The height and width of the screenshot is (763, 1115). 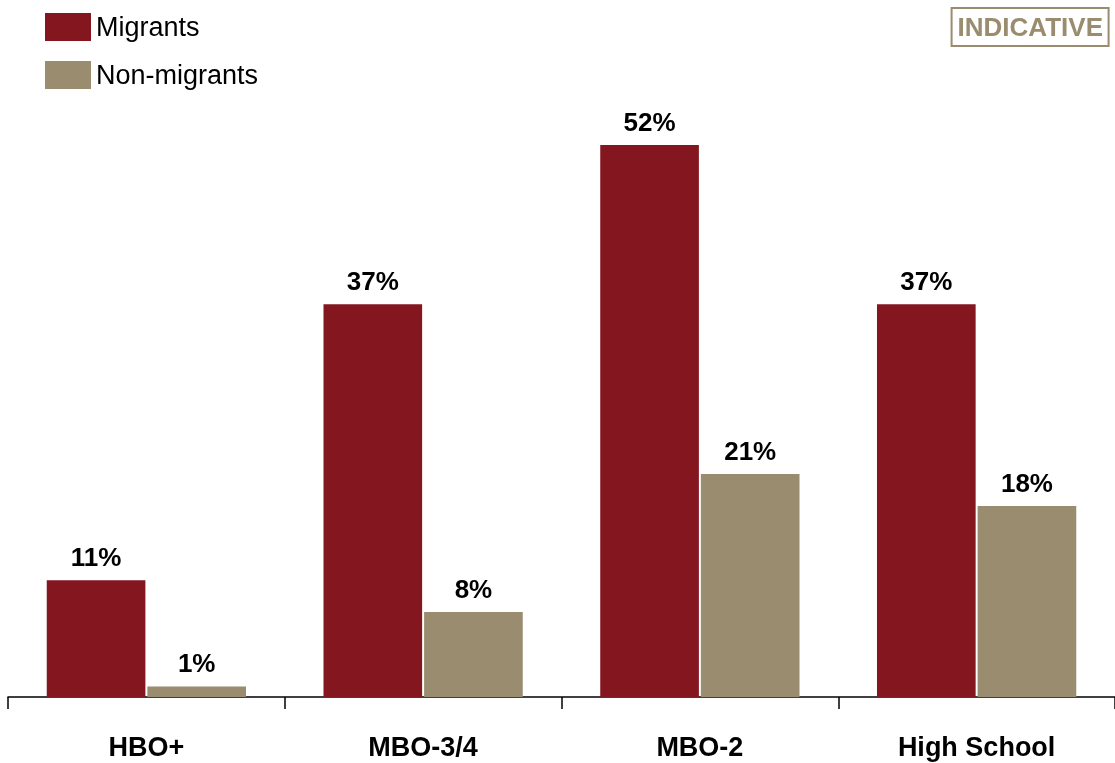 What do you see at coordinates (976, 746) in the screenshot?
I see `x-tick-label: High School` at bounding box center [976, 746].